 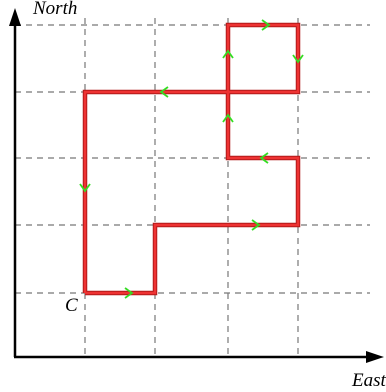 What do you see at coordinates (375, 357) in the screenshot?
I see `x-axis-arrow` at bounding box center [375, 357].